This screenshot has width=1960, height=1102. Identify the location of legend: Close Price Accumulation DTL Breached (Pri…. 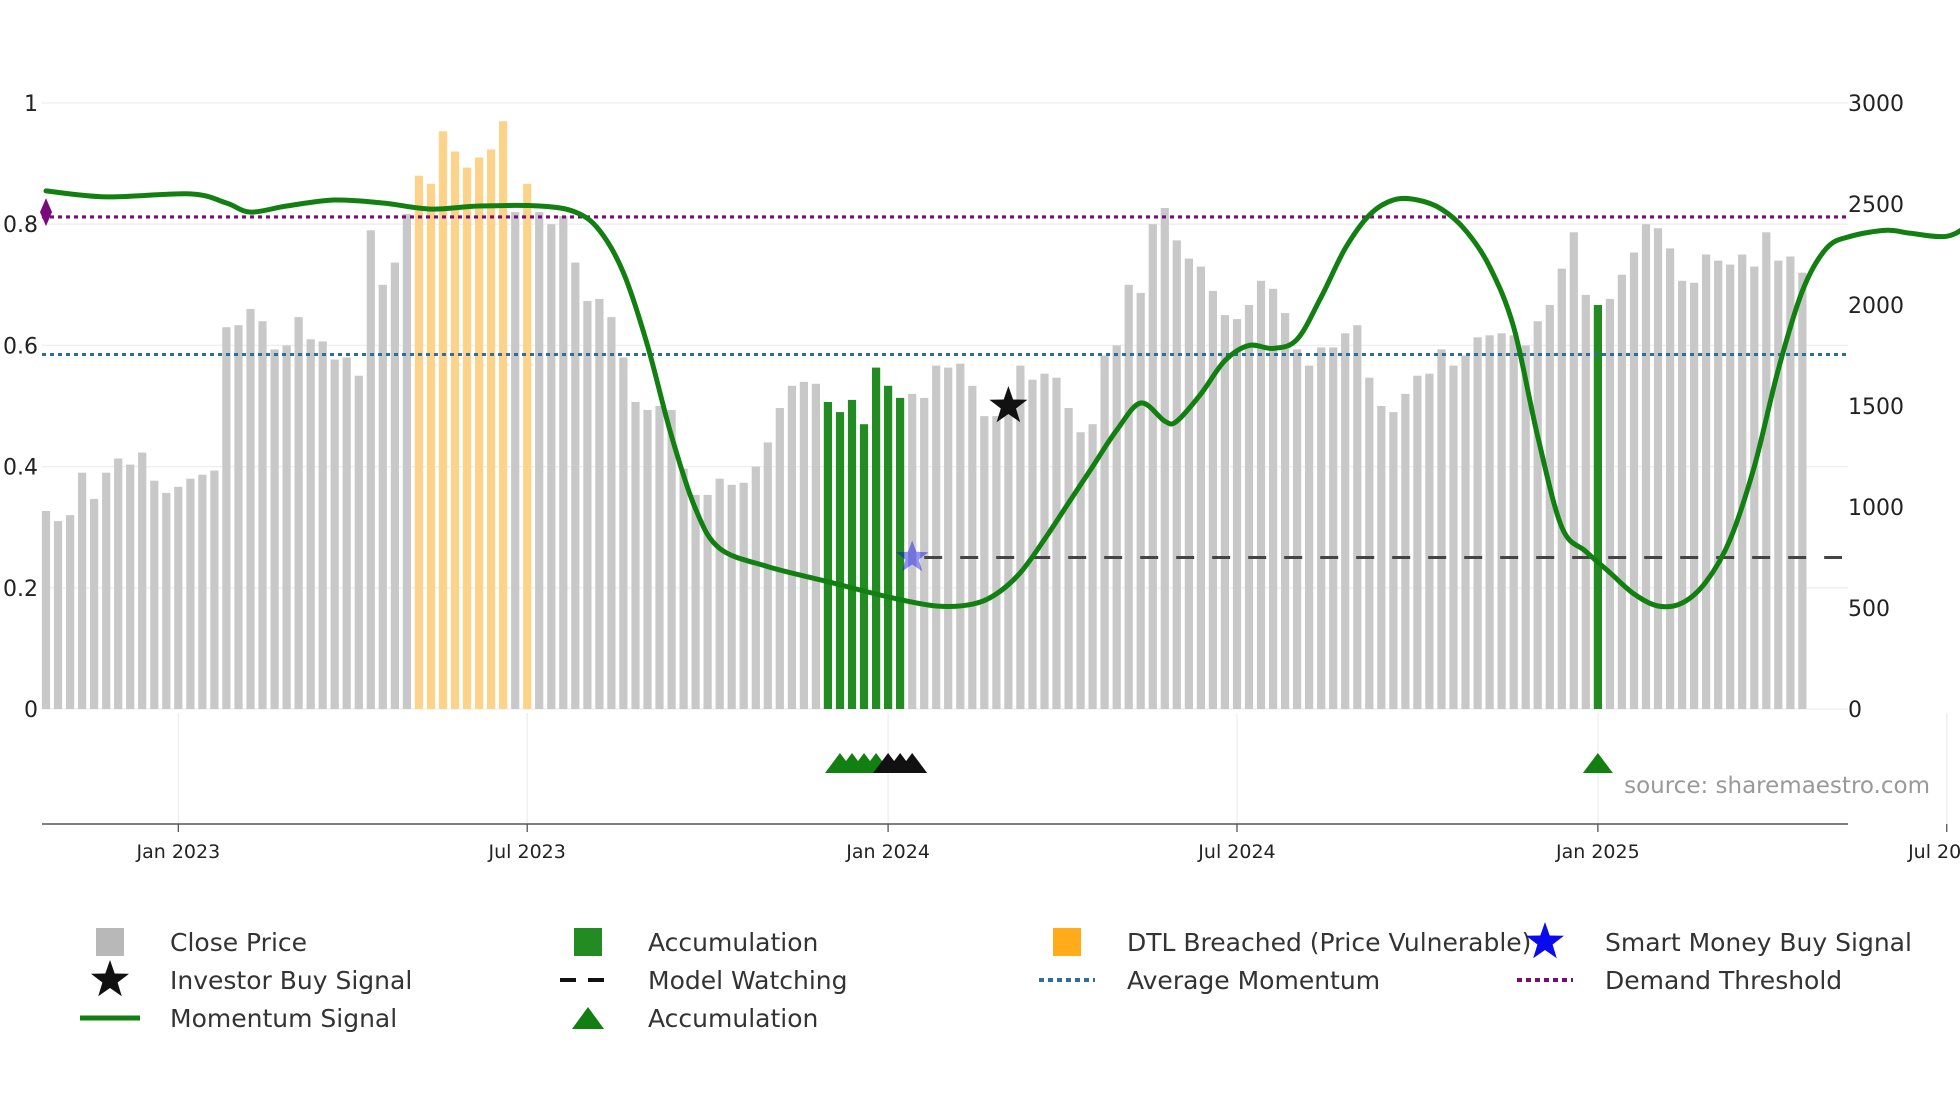
(996, 977).